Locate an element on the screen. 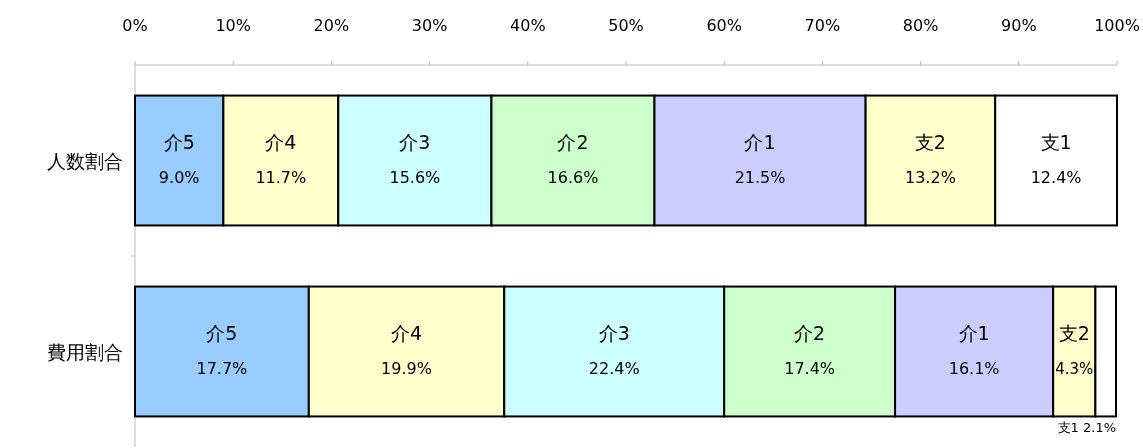 This screenshot has height=448, width=1143. text: 介1 is located at coordinates (974, 332).